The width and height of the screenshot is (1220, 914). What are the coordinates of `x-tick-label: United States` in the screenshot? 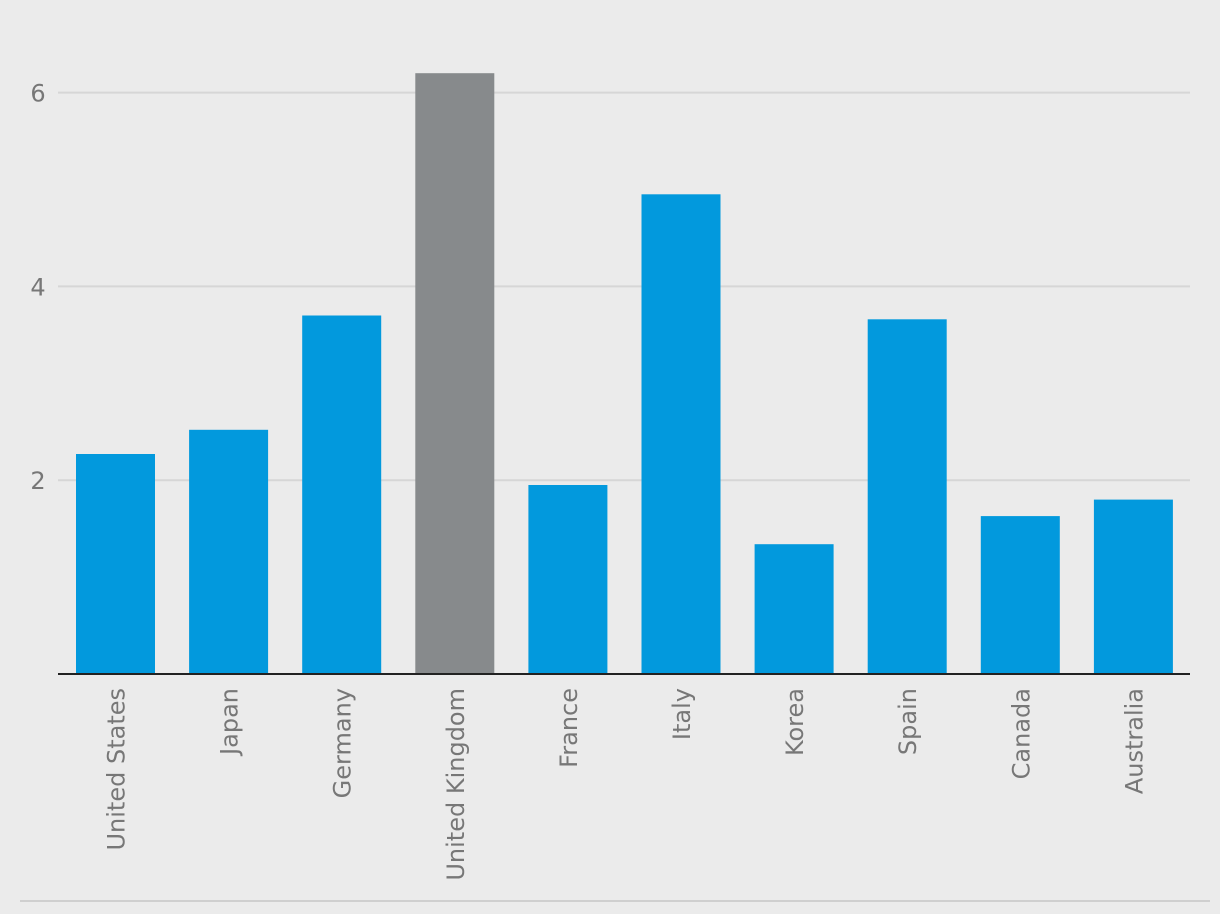 It's located at (117, 769).